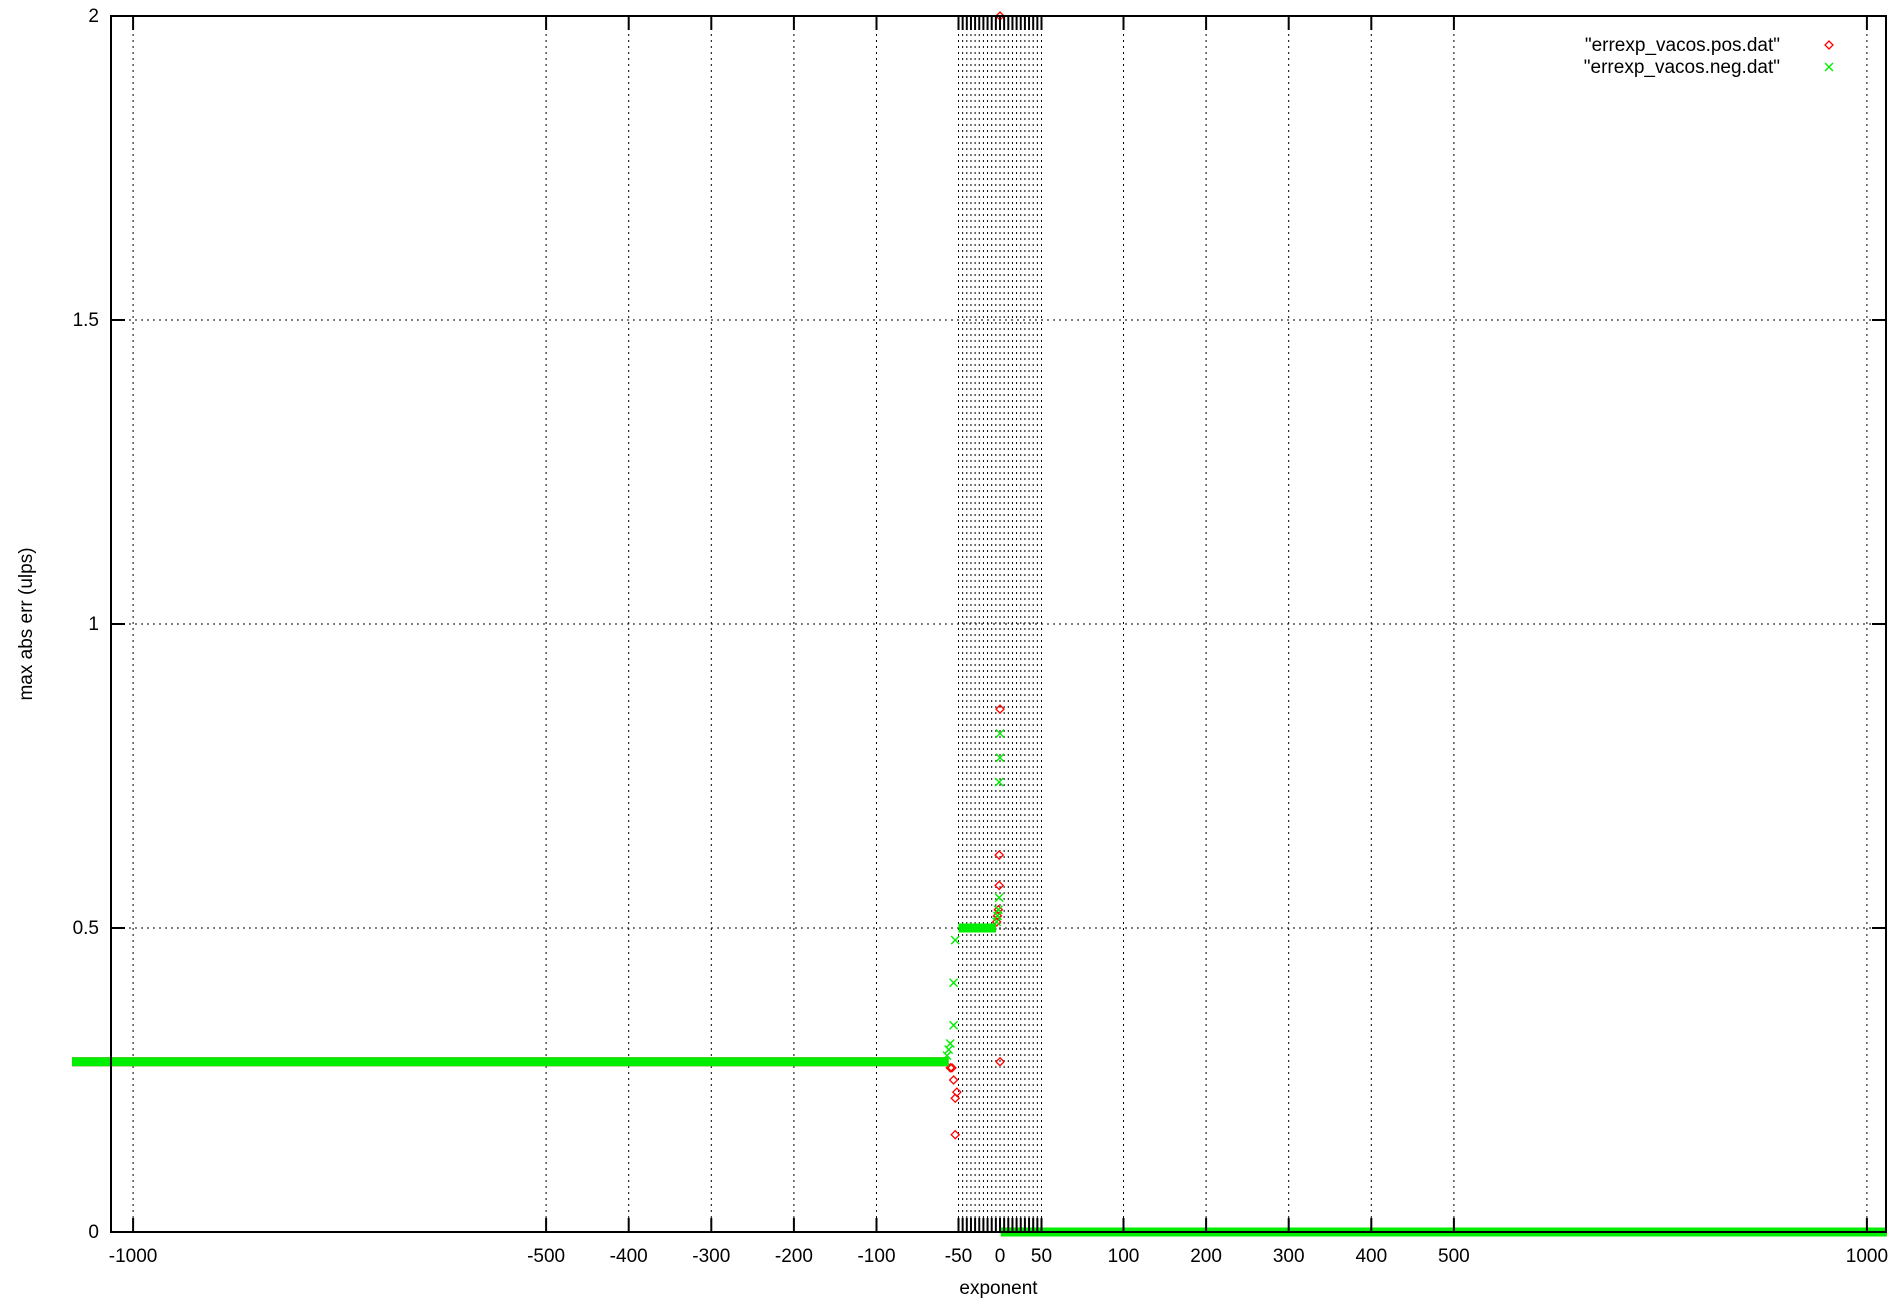 Image resolution: width=1898 pixels, height=1304 pixels. I want to click on x-tick-label: 300, so click(1289, 1256).